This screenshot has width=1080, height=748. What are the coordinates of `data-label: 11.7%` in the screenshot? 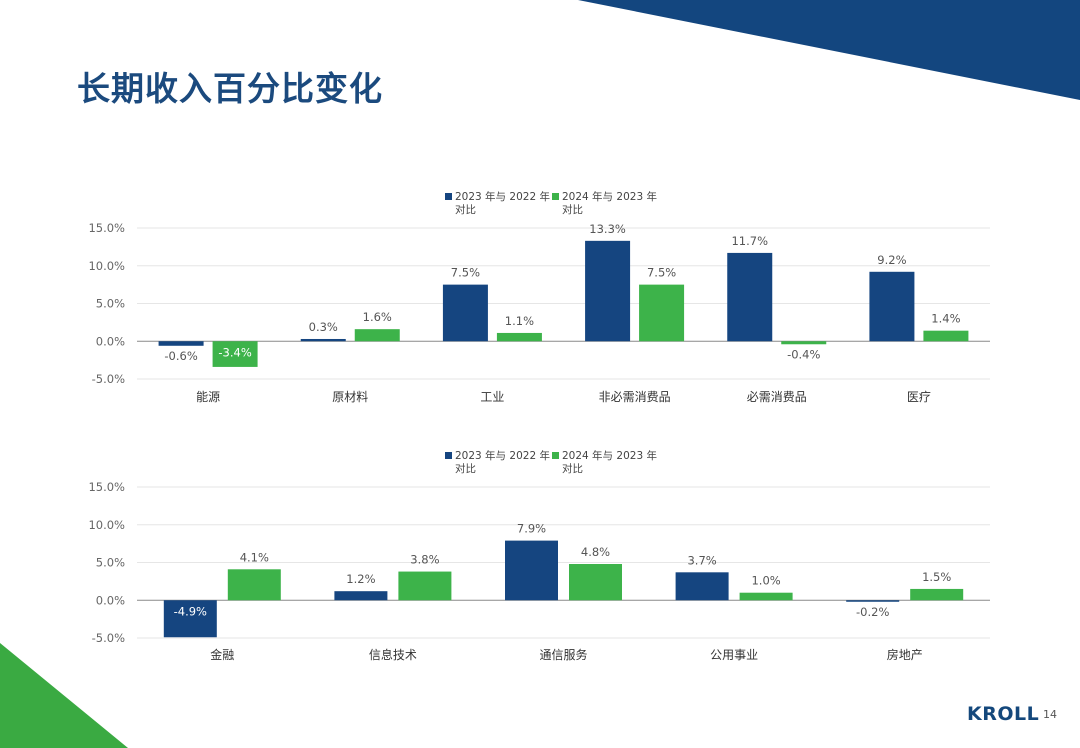 It's located at (749, 241).